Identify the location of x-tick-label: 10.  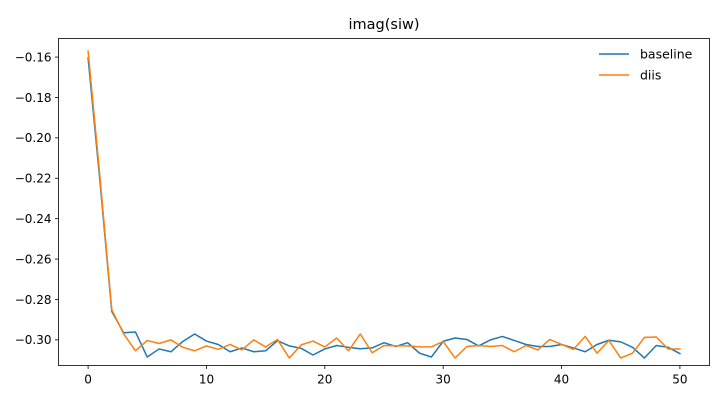
(206, 380).